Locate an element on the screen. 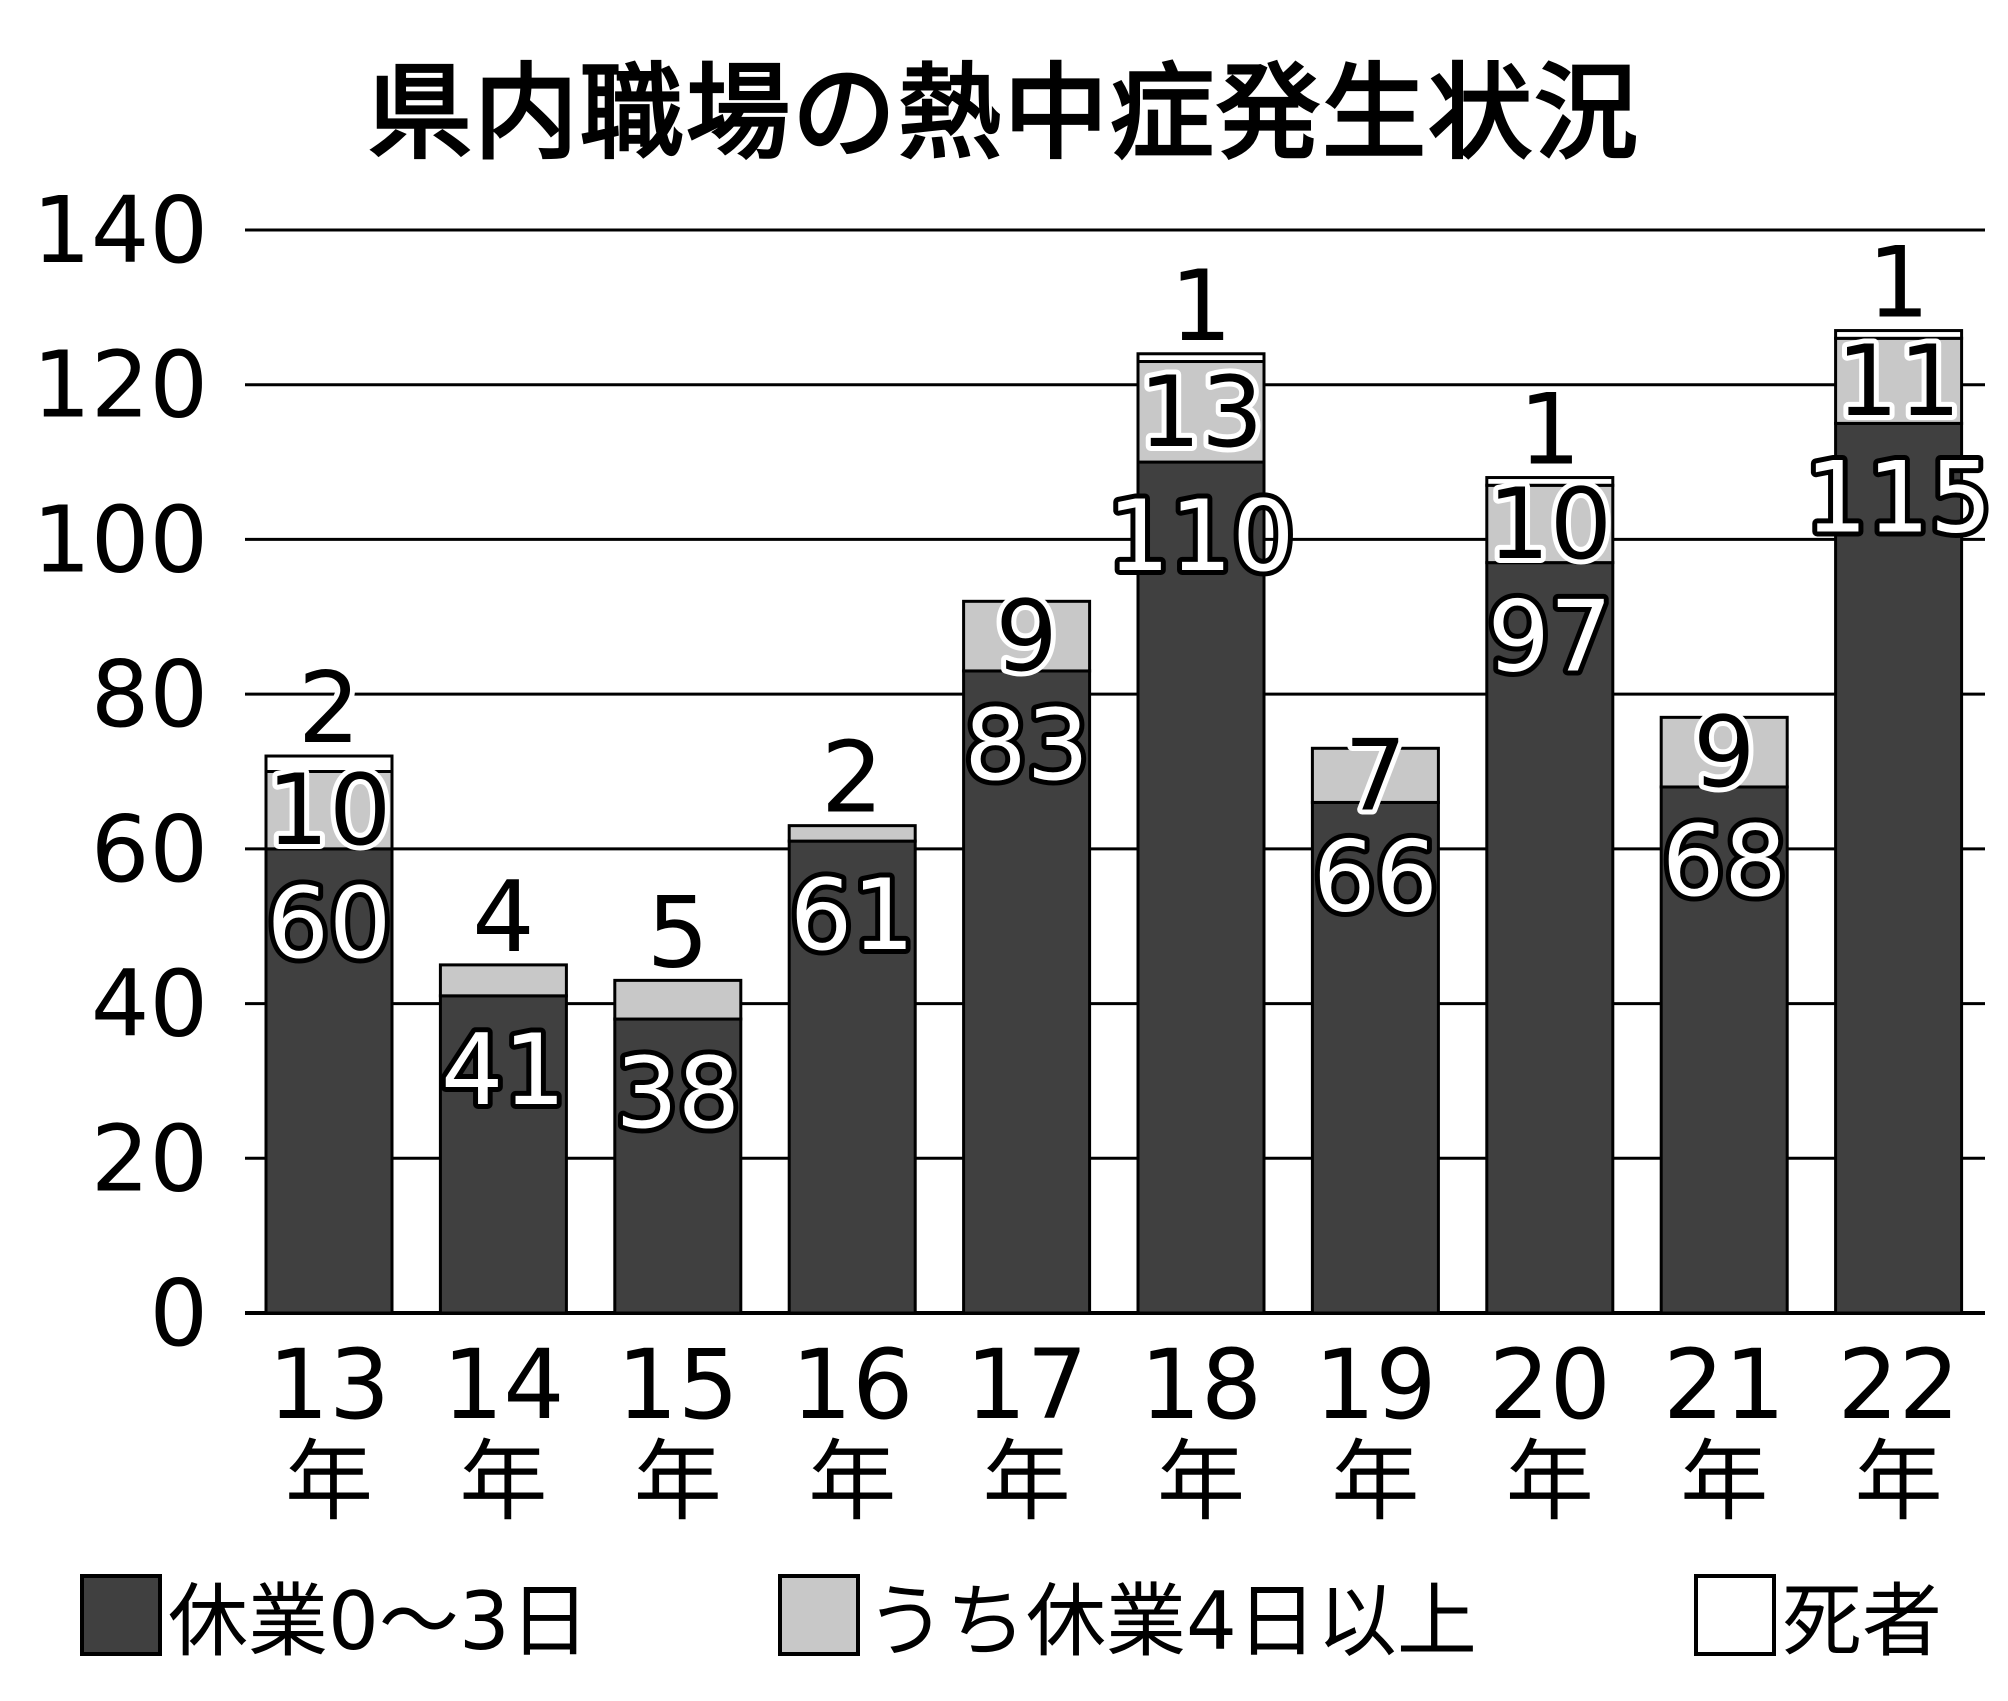 The width and height of the screenshot is (2008, 1701). legend-label-0: 休業0〜3日 is located at coordinates (379, 1621).